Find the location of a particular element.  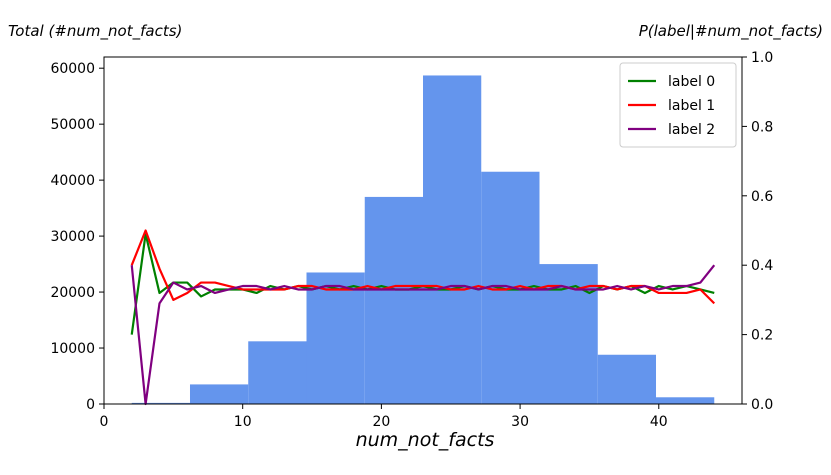

left-y-tick-label: 0 is located at coordinates (90, 405).